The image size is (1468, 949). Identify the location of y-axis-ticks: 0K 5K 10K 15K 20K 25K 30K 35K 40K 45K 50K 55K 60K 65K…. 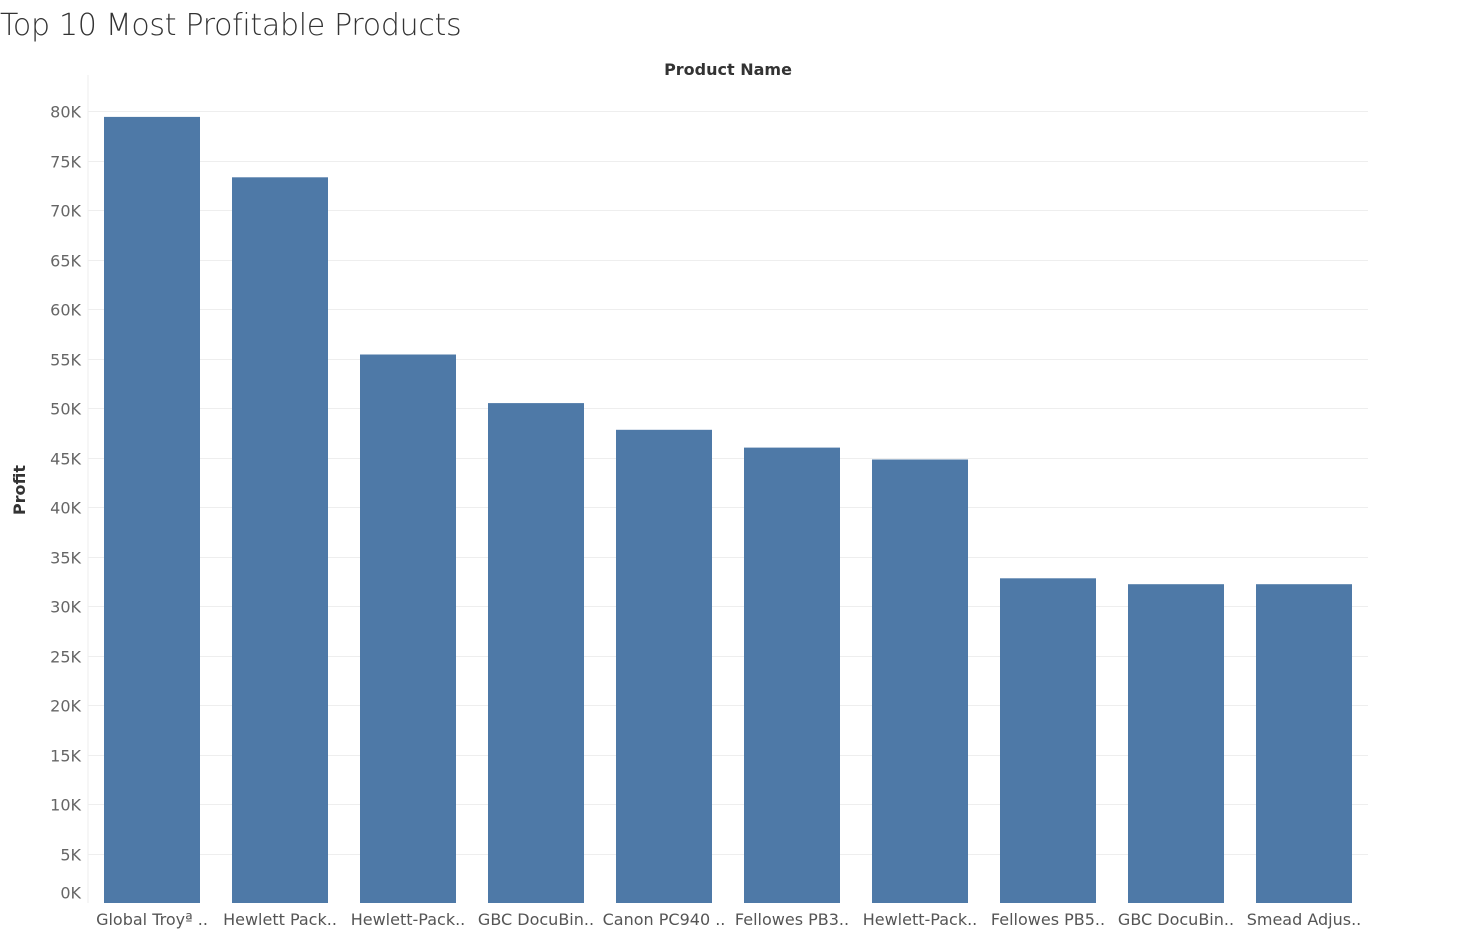
(65, 503).